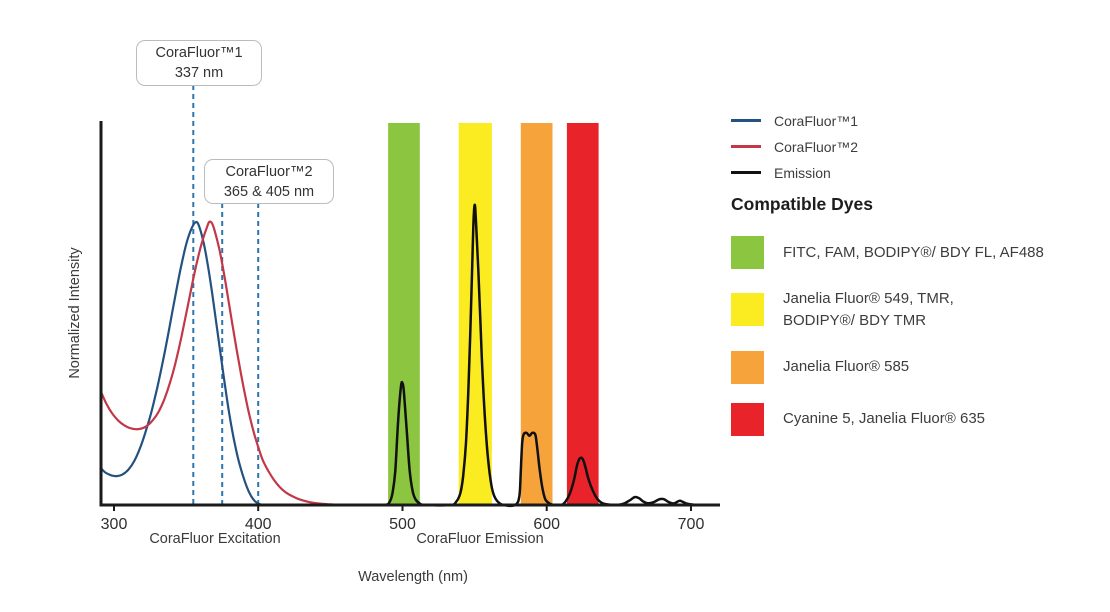  What do you see at coordinates (546, 524) in the screenshot?
I see `x-tick-label-600: 600` at bounding box center [546, 524].